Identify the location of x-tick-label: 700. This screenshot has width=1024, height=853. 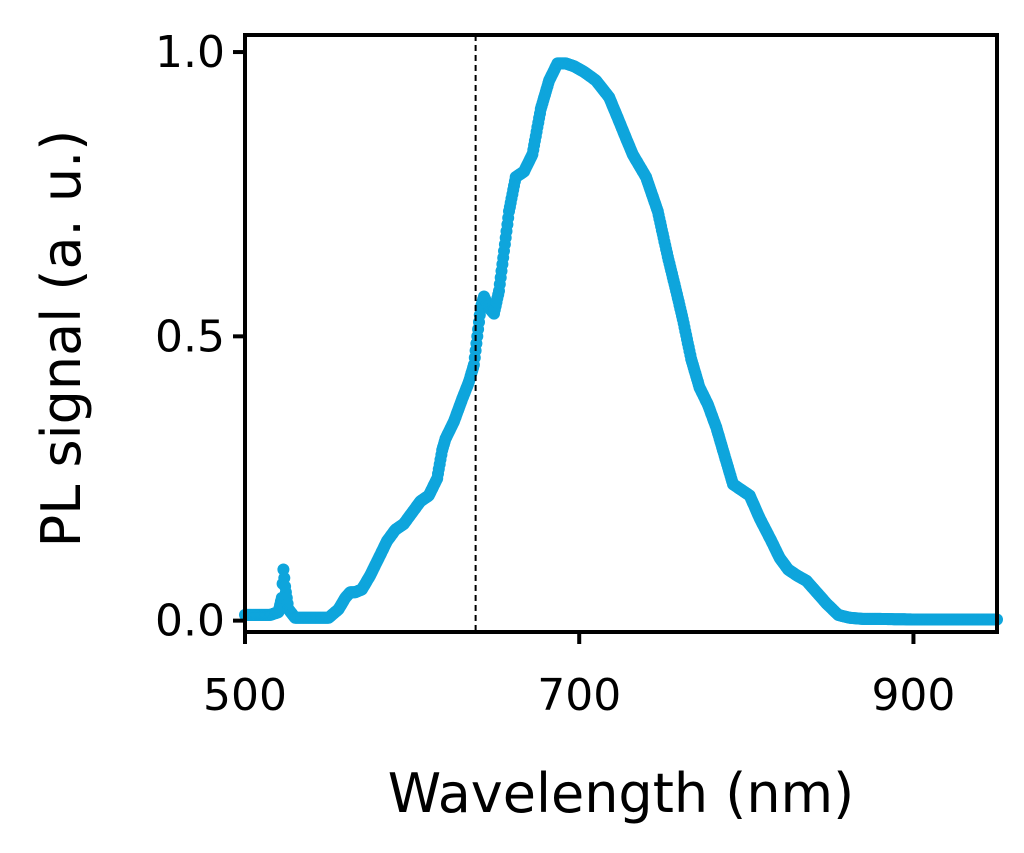
(579, 695).